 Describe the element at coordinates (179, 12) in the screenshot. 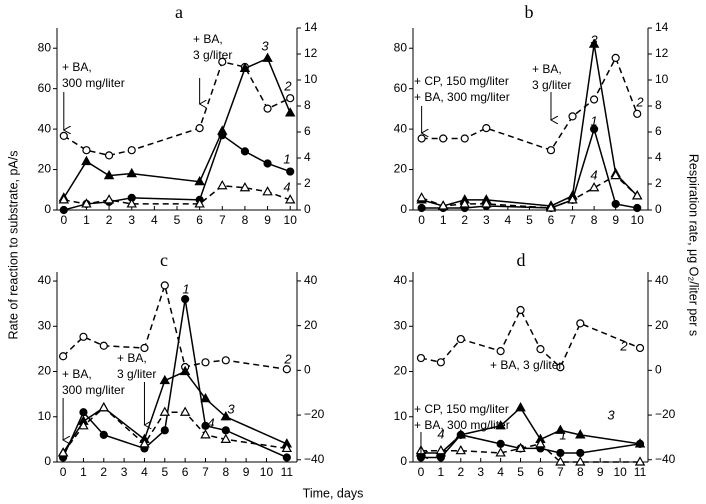

I see `panel-title: a` at that location.